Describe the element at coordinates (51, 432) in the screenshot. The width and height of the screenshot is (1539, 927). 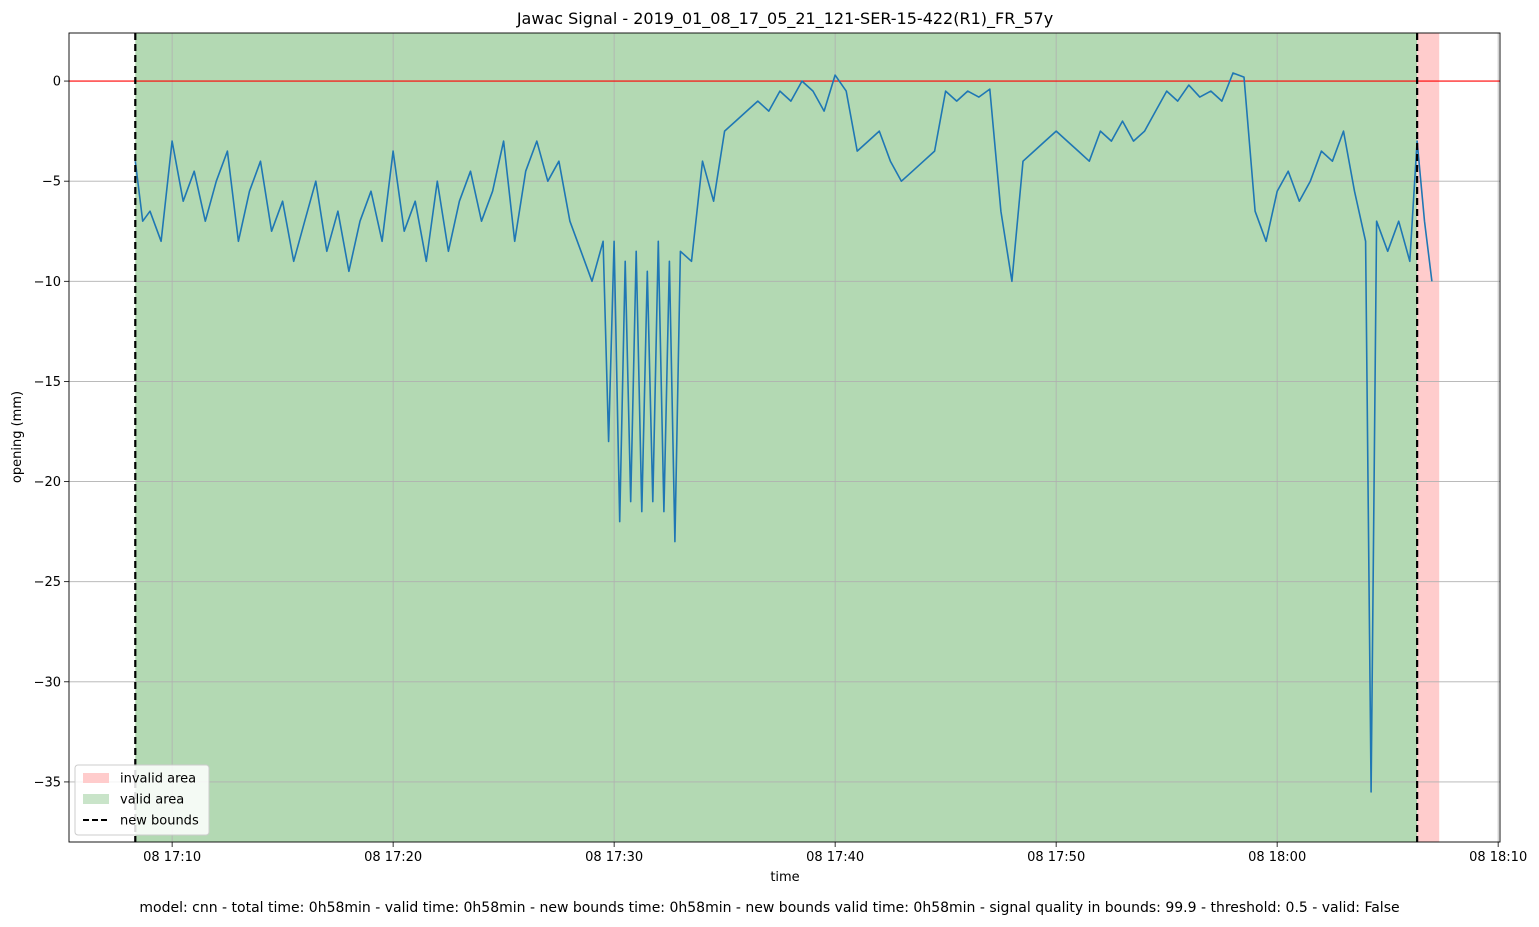
I see `y-axis-ticks: 0 −5 −10 −15 −20 −25 −30 −35` at that location.